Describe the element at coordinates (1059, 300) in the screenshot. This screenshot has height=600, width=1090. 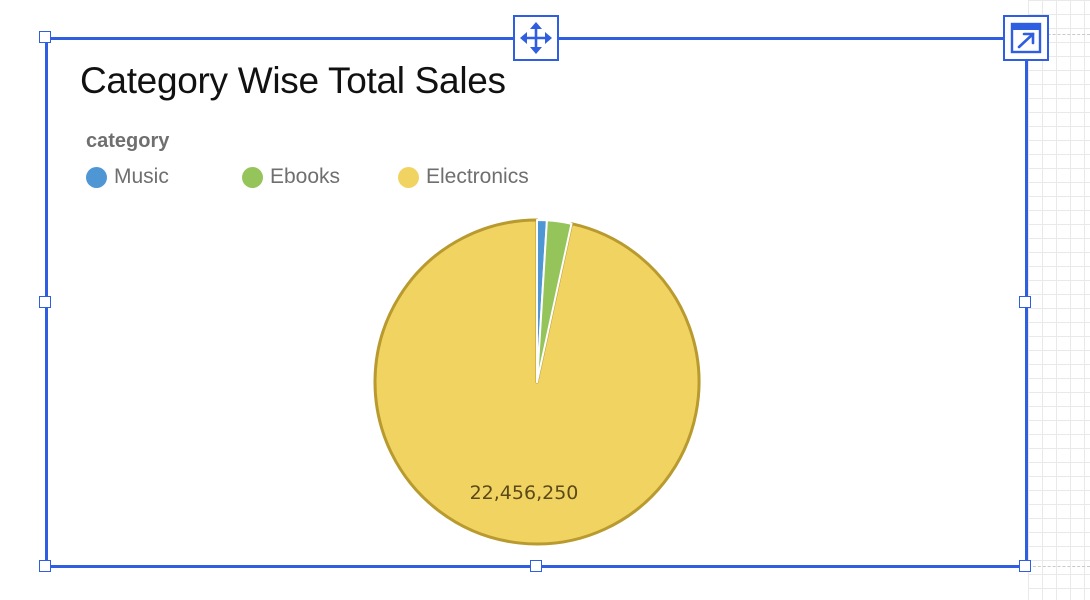
I see `canvas-grid` at that location.